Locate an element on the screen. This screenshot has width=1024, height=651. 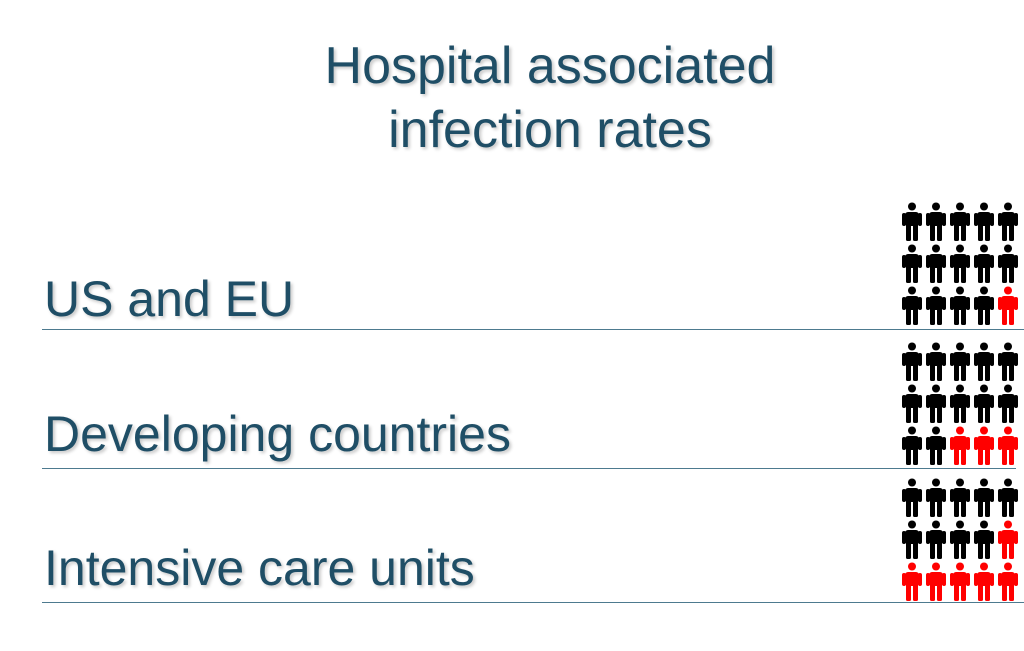
pictogram-intensive-care-units is located at coordinates (963, 540).